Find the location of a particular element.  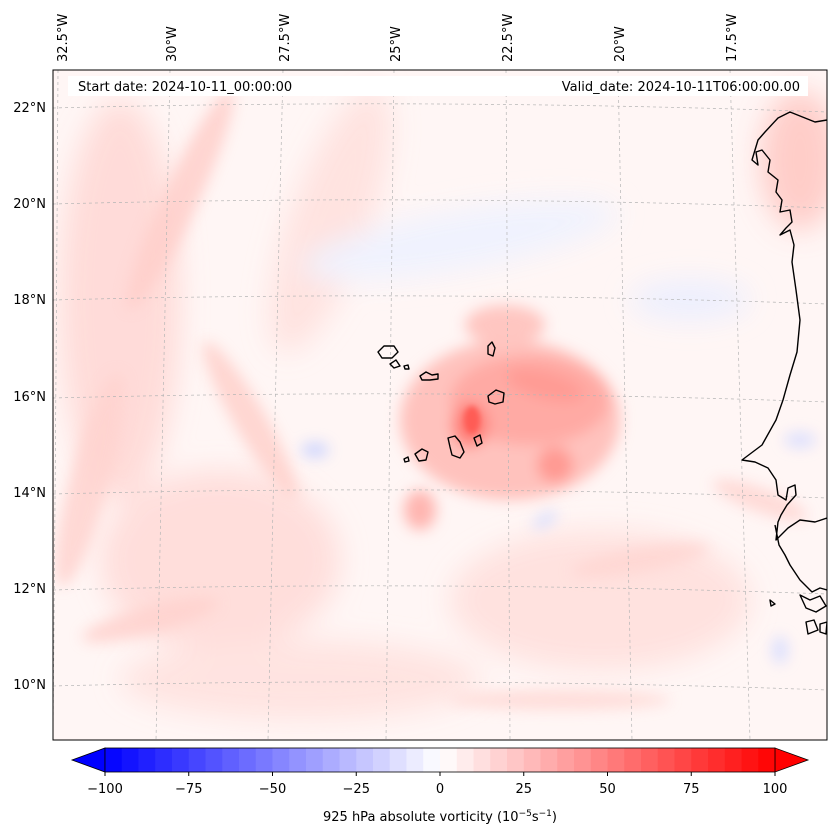

lat-label: 16°N is located at coordinates (29, 397).